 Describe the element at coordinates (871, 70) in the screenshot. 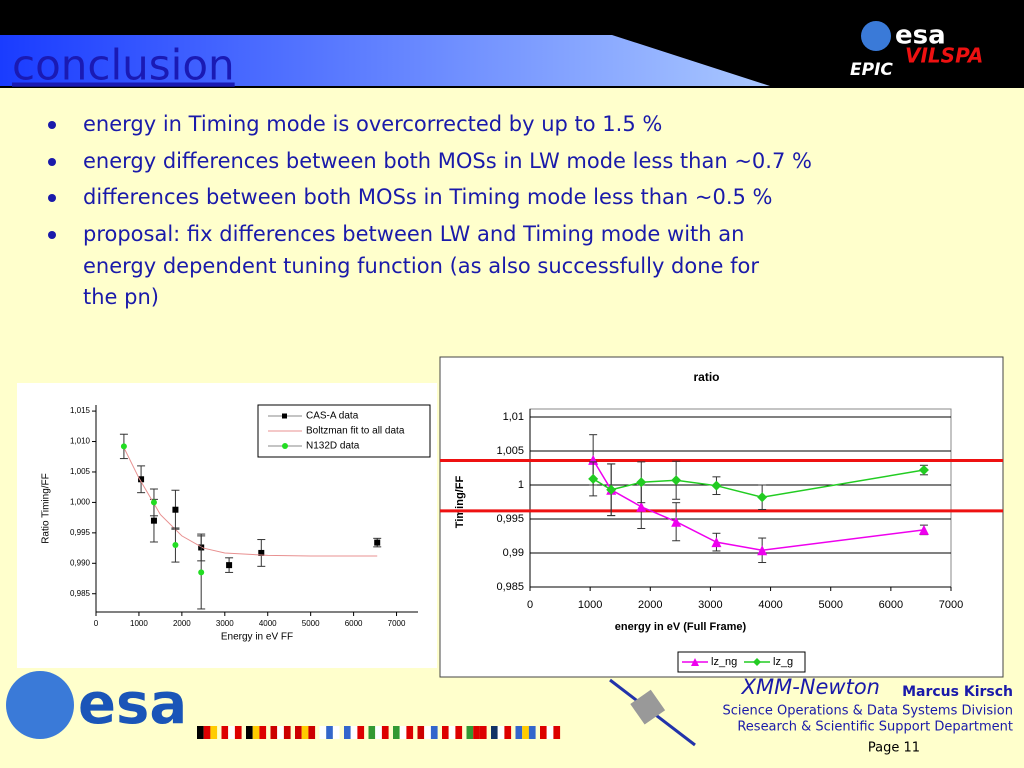

I see `instrument: EPIC` at that location.